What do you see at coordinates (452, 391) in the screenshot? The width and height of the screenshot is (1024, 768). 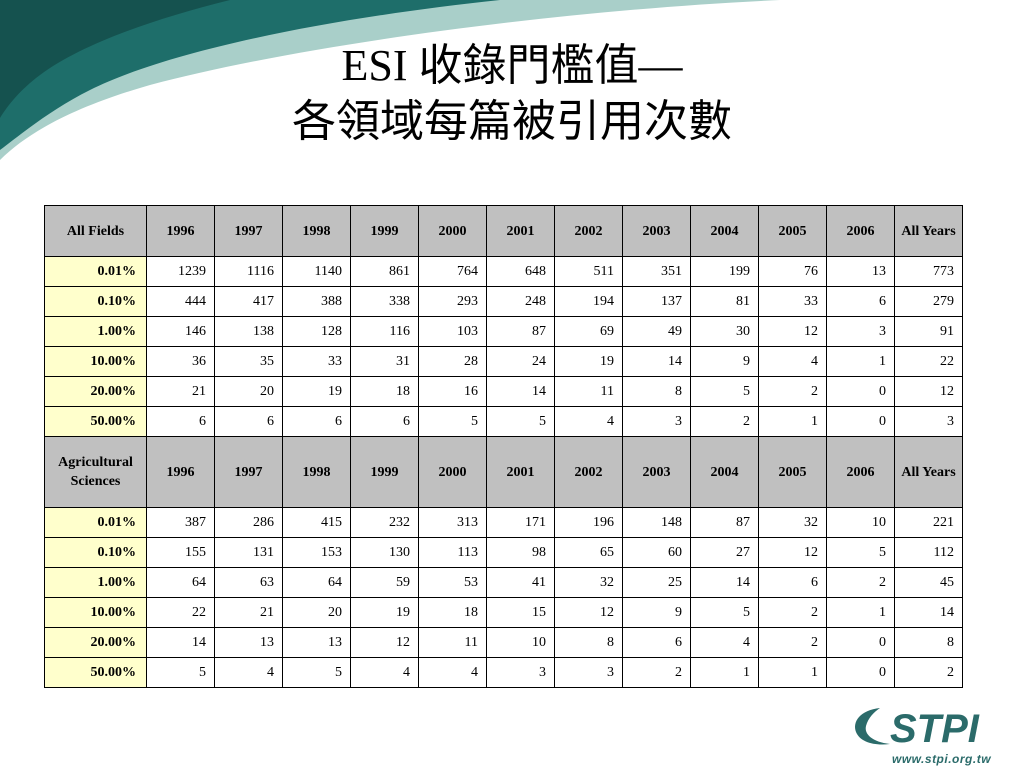 I see `value-cell: 16` at bounding box center [452, 391].